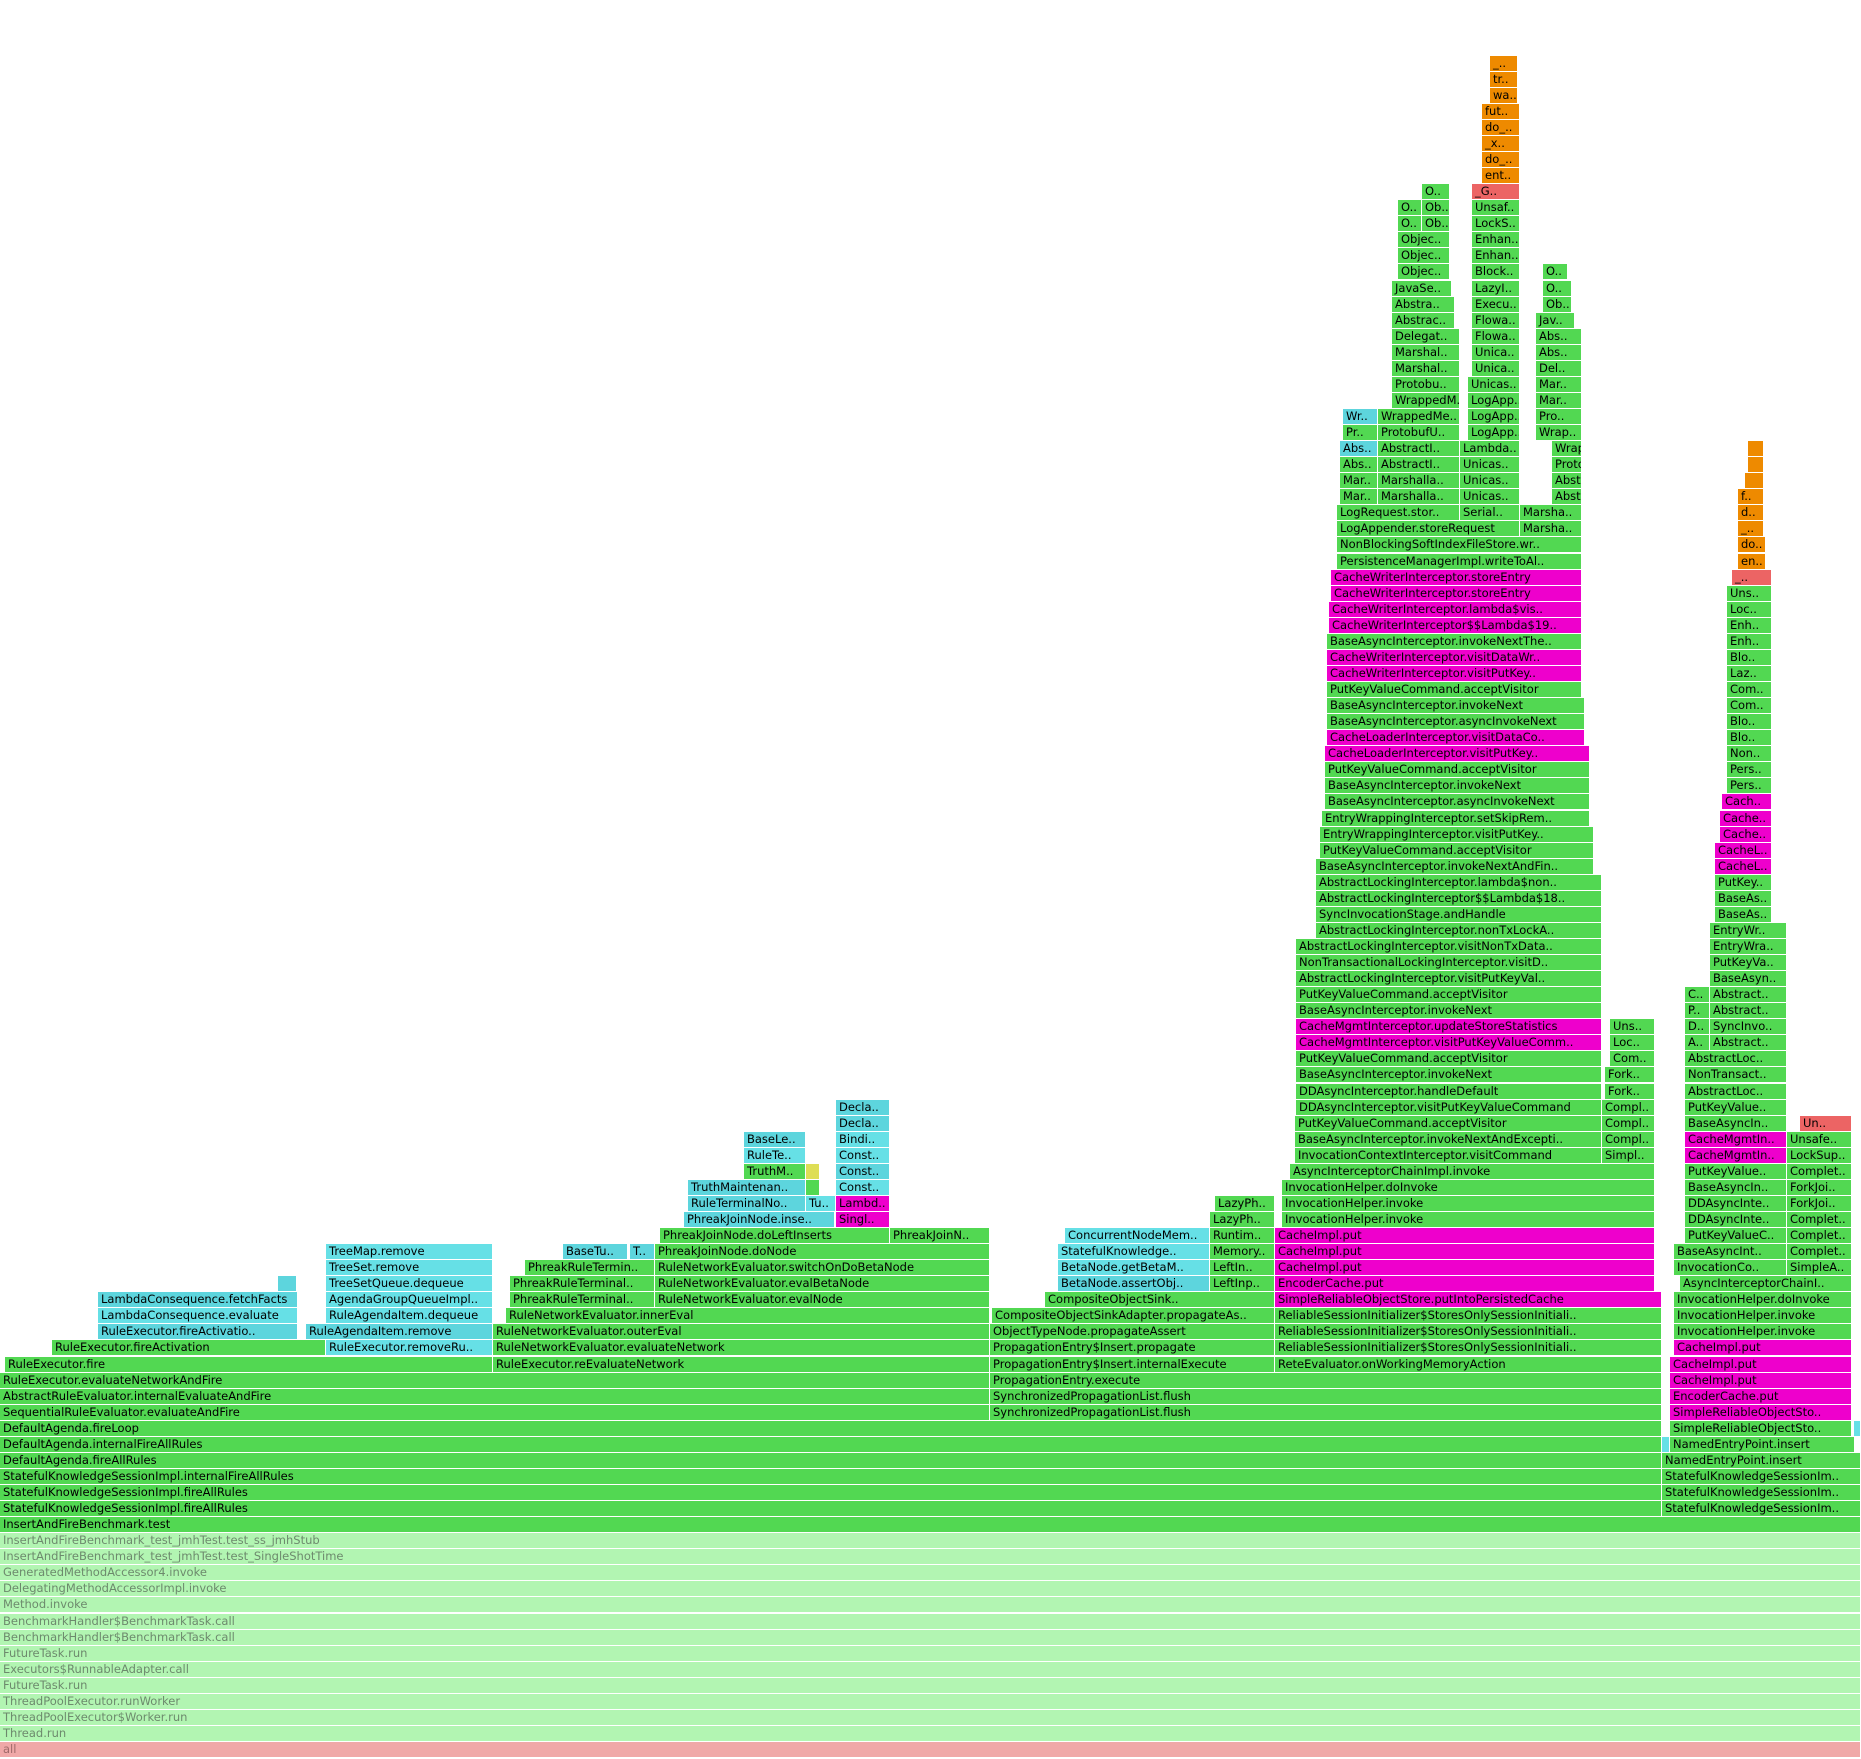 The width and height of the screenshot is (1861, 1759). What do you see at coordinates (775, 1171) in the screenshot?
I see `flame-frame: TruthM..` at bounding box center [775, 1171].